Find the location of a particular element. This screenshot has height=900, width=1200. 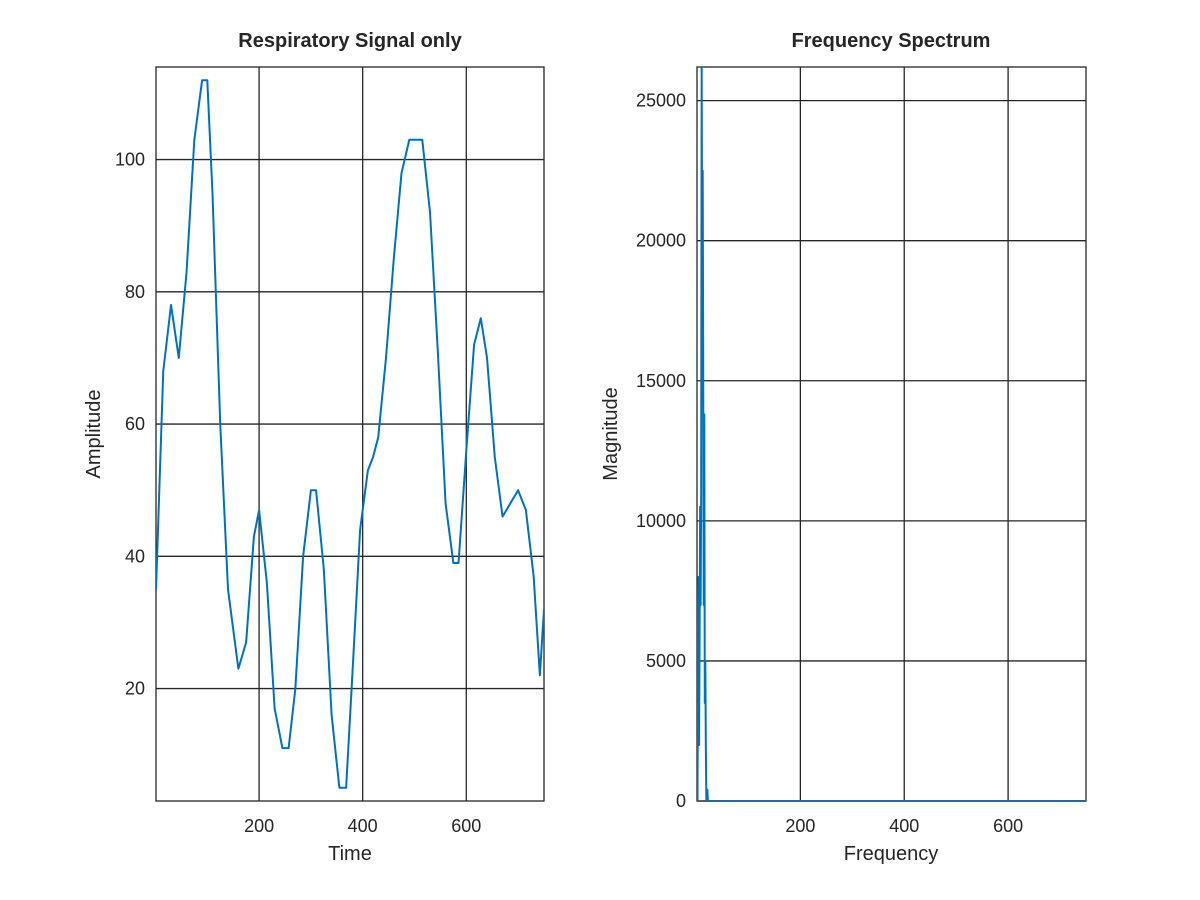

time-x-tick-label: 600 is located at coordinates (466, 826).